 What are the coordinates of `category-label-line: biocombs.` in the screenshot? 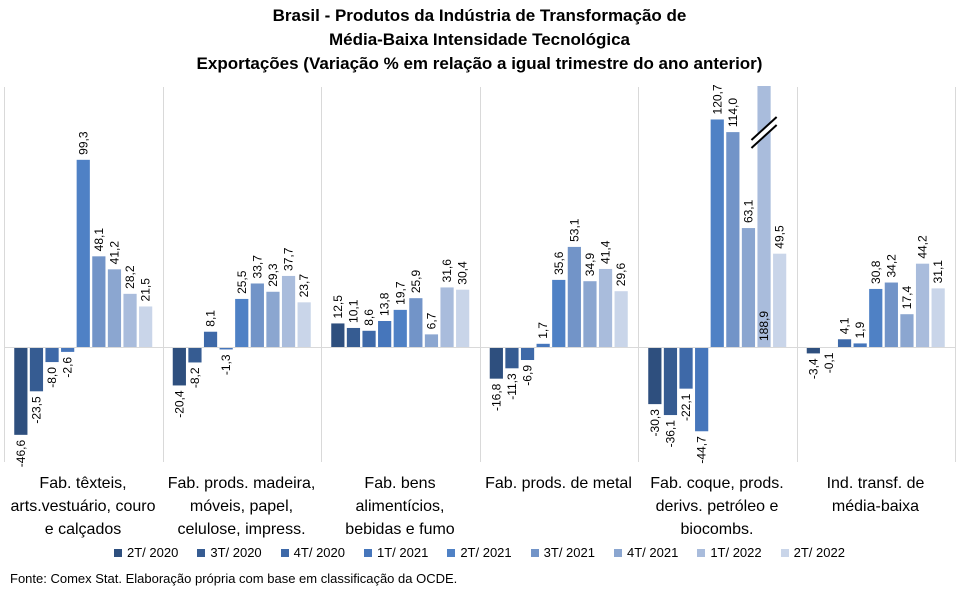 It's located at (717, 529).